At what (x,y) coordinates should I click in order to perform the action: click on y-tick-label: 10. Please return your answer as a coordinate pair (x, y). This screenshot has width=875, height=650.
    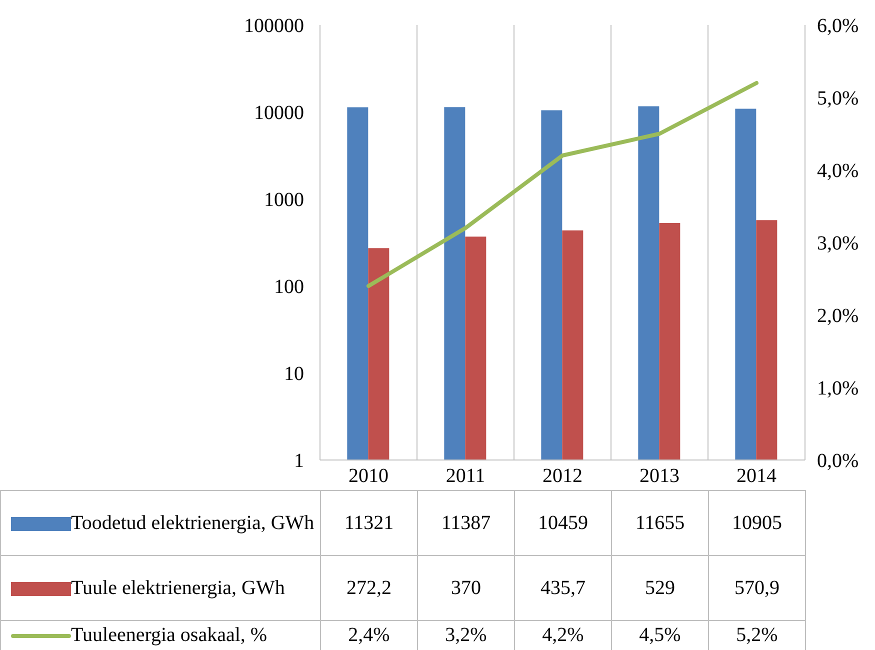
    Looking at the image, I should click on (294, 374).